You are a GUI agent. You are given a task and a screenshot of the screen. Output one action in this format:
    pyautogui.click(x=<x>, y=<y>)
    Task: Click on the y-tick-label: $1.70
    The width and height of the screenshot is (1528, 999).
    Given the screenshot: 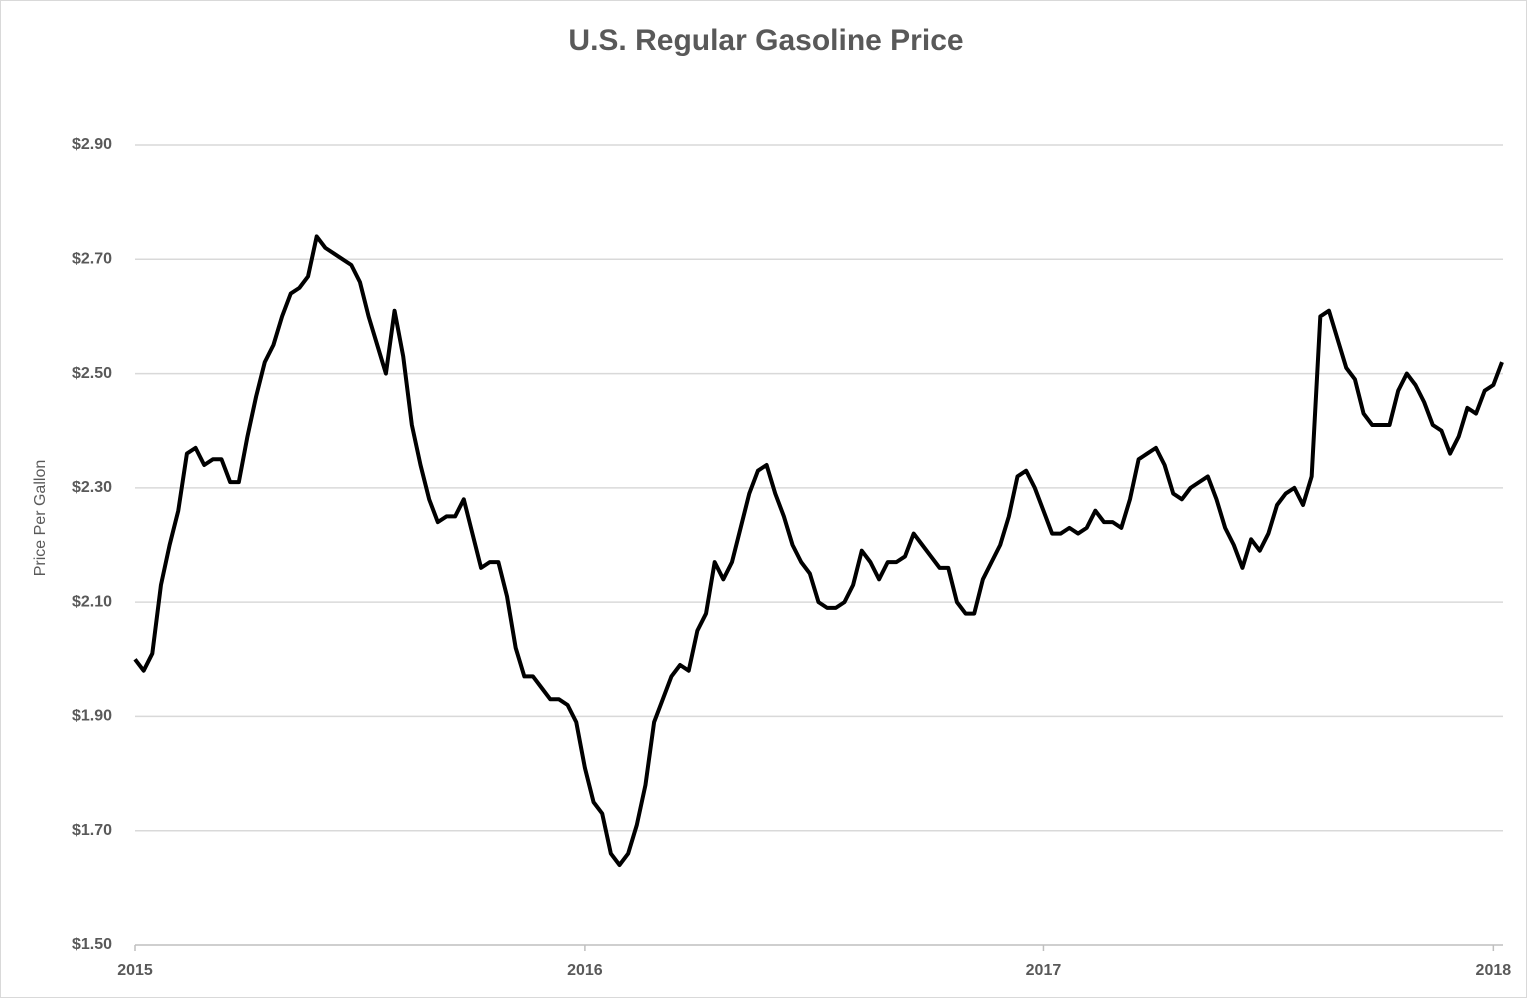 What is the action you would take?
    pyautogui.click(x=92, y=830)
    